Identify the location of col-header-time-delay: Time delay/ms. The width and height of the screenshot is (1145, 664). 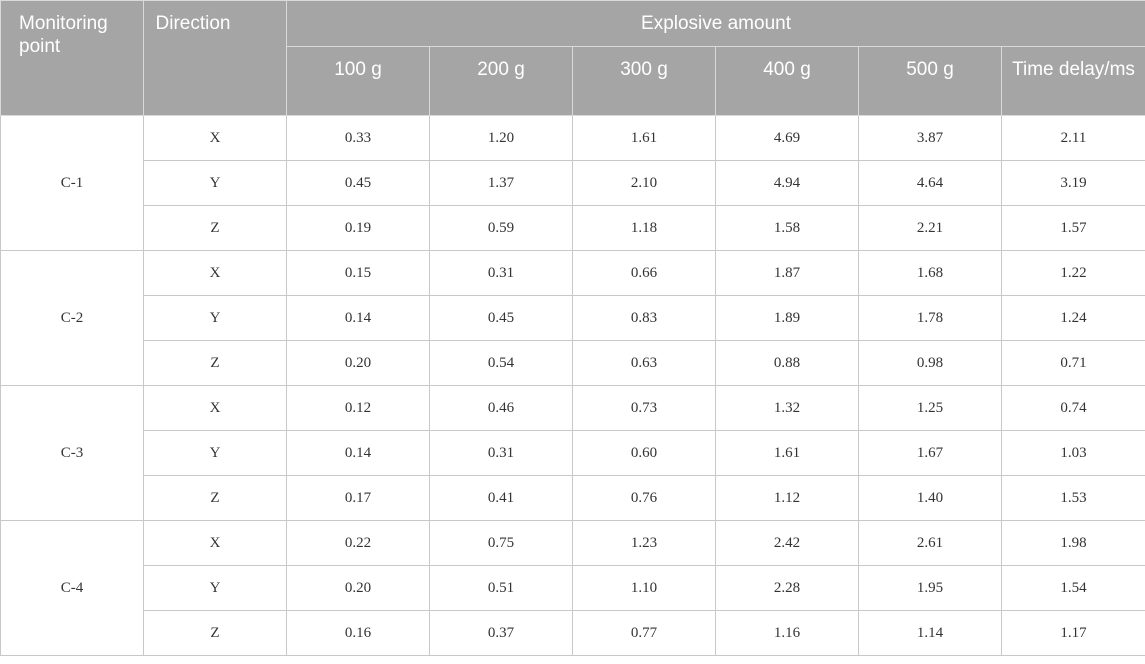
(1073, 81).